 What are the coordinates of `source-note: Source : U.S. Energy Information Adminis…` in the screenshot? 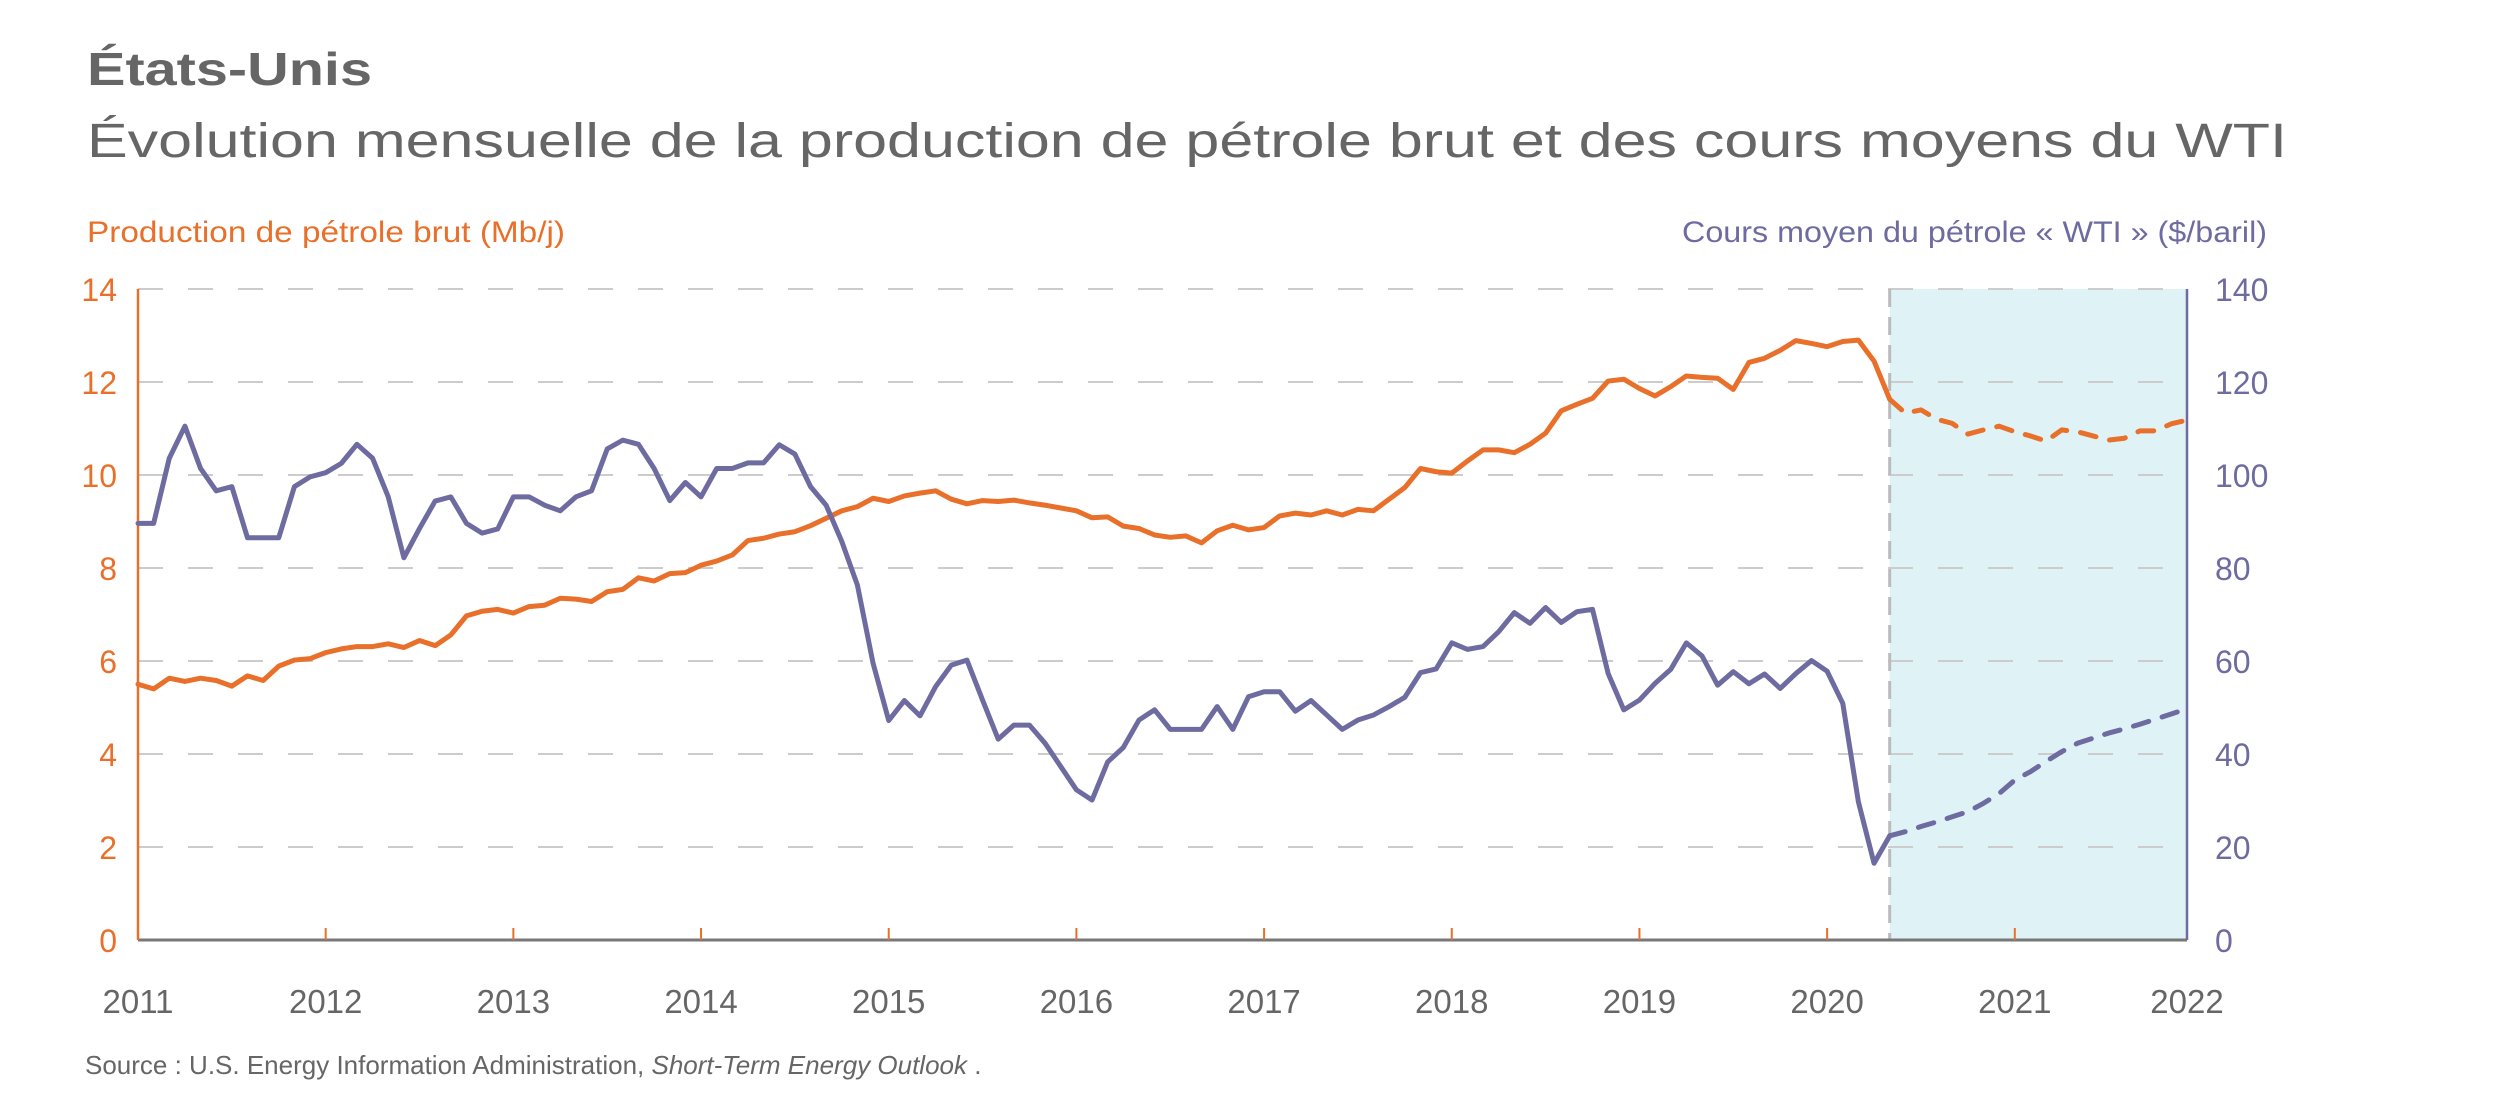 It's located at (533, 1065).